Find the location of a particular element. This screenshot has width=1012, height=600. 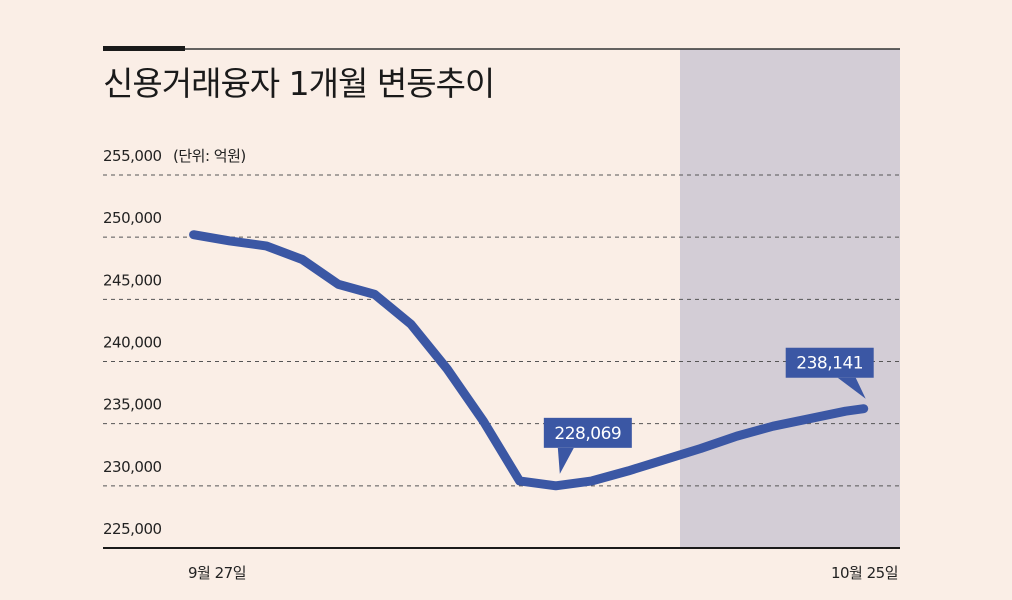

callout-label: 228,069 is located at coordinates (587, 434).